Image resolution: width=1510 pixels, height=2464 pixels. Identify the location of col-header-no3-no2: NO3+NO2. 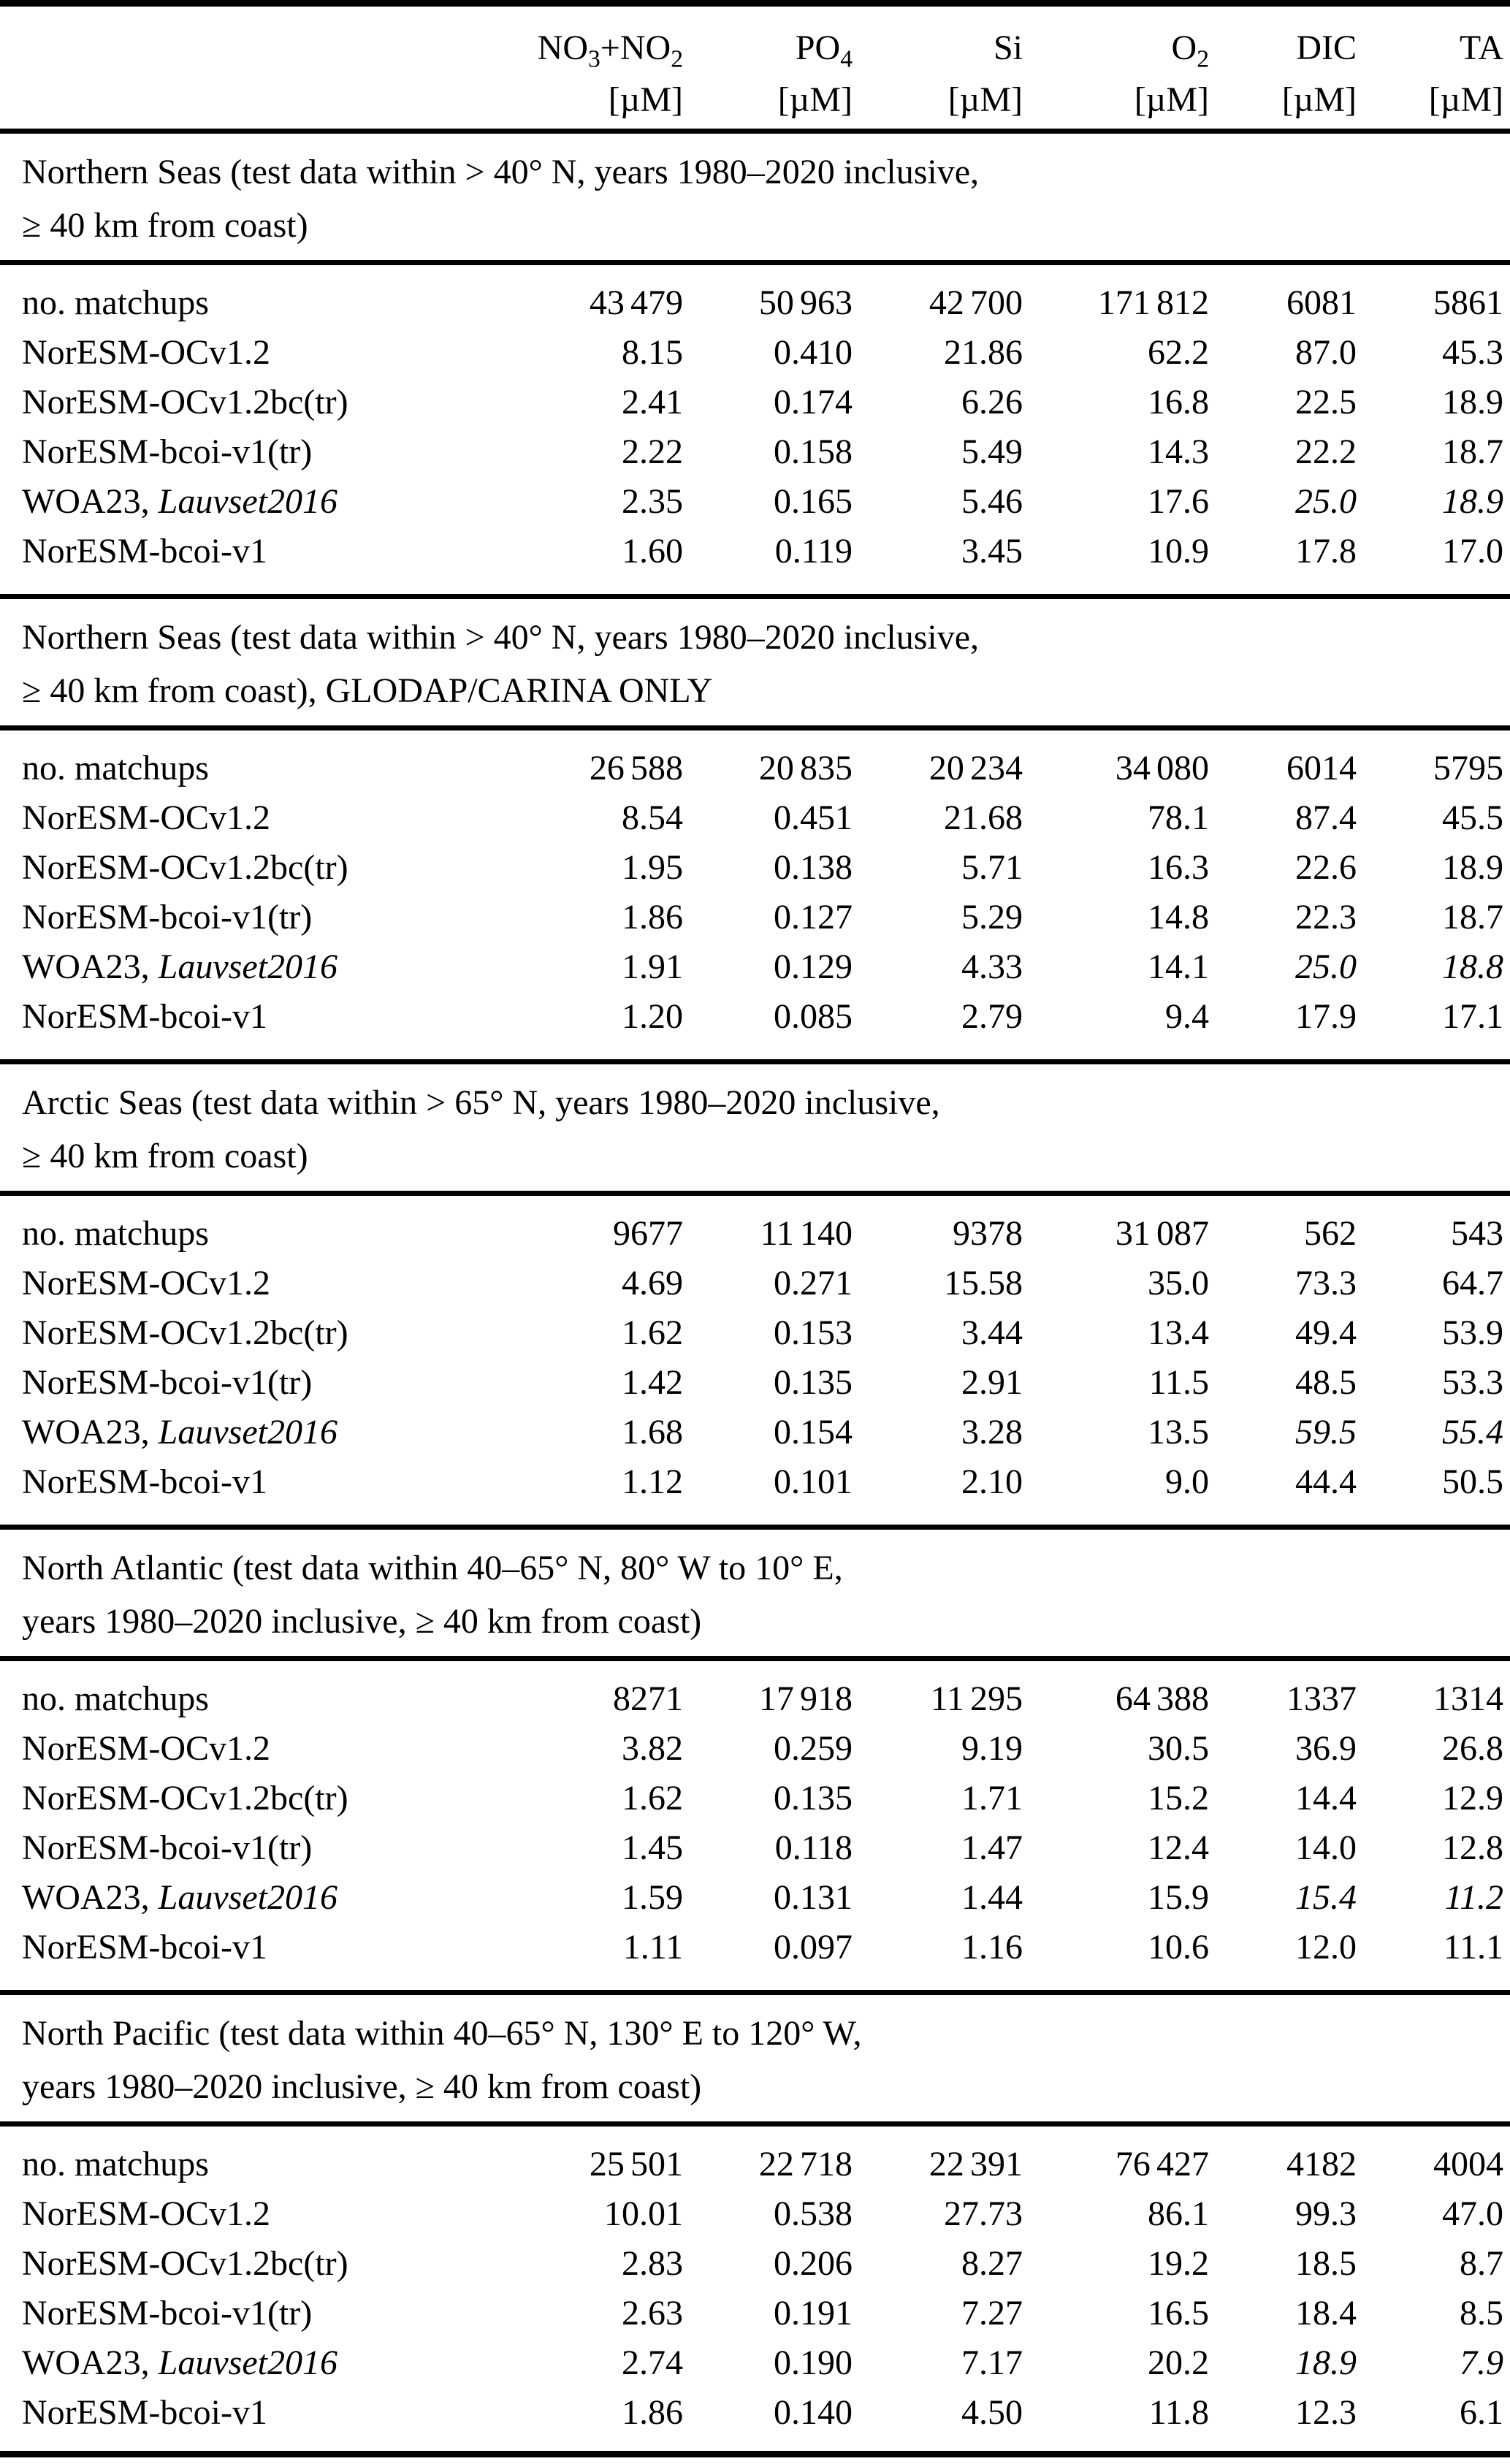
(610, 50).